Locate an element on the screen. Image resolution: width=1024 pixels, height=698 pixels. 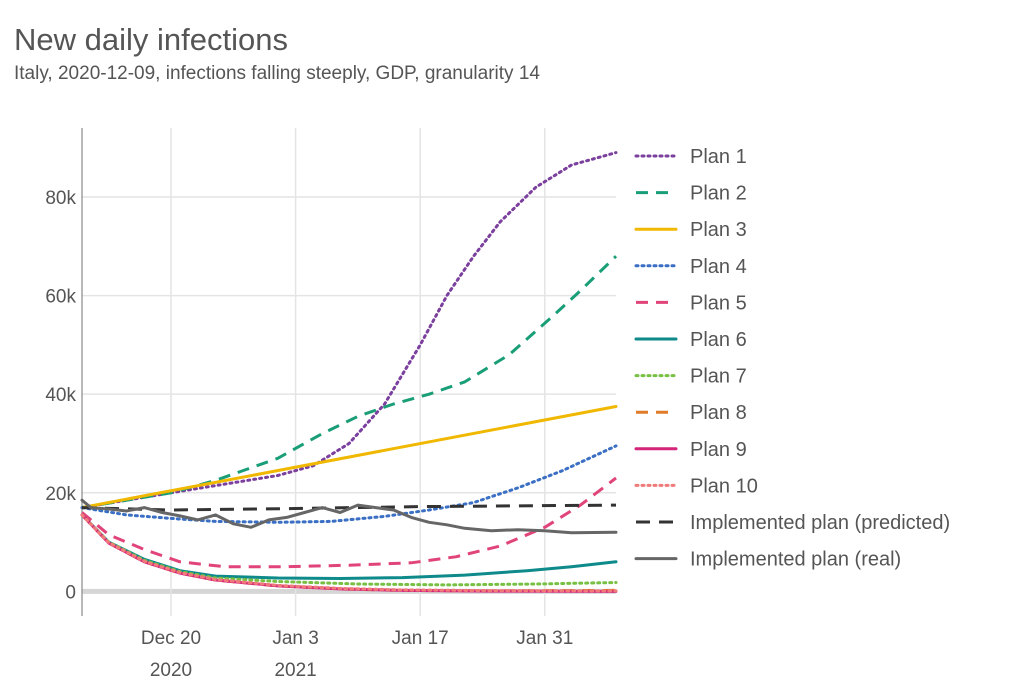
x-tick-label: Dec 20 is located at coordinates (171, 638).